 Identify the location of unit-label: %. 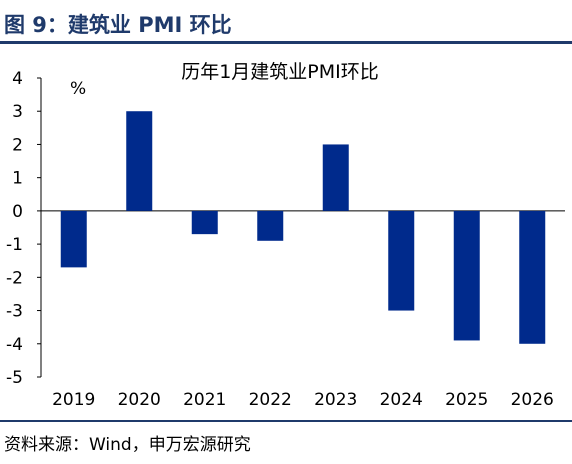
(78, 89).